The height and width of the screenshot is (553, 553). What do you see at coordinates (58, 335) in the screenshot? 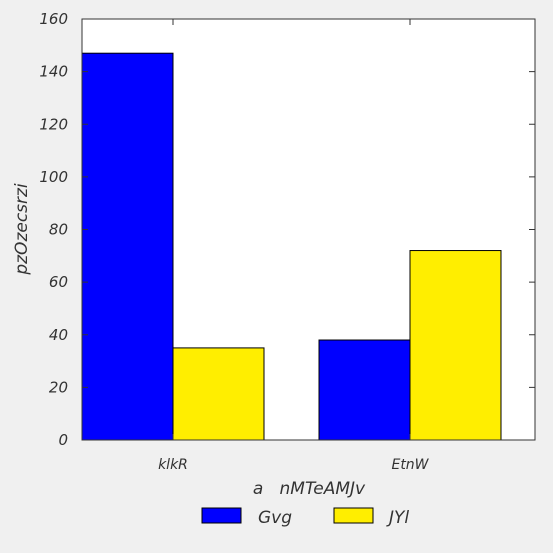
I see `y-tick-label-40: 40` at bounding box center [58, 335].